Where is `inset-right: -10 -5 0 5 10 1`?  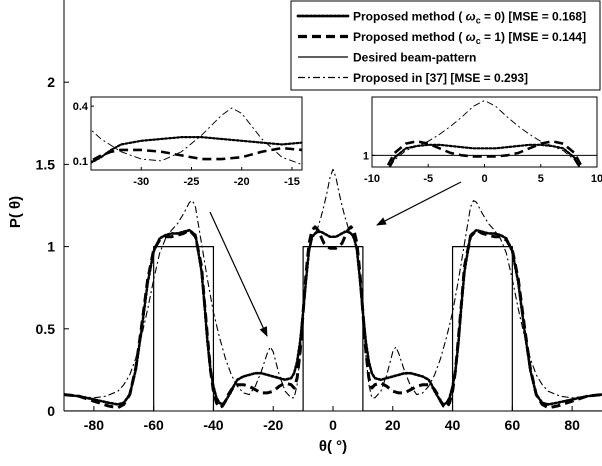
inset-right: -10 -5 0 5 10 1 is located at coordinates (482, 140).